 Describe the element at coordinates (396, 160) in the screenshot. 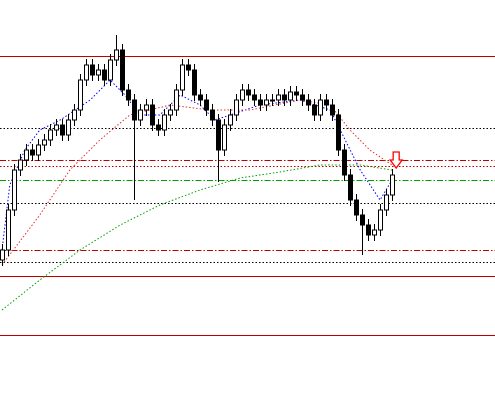

I see `signal-arrow` at that location.